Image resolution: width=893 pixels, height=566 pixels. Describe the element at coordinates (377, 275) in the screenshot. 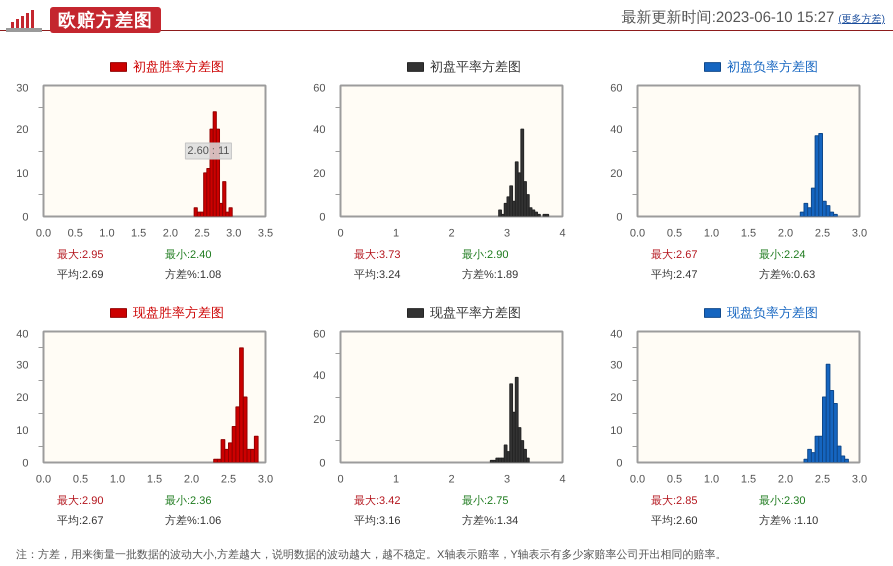

I see `text: 平均:3.24` at that location.